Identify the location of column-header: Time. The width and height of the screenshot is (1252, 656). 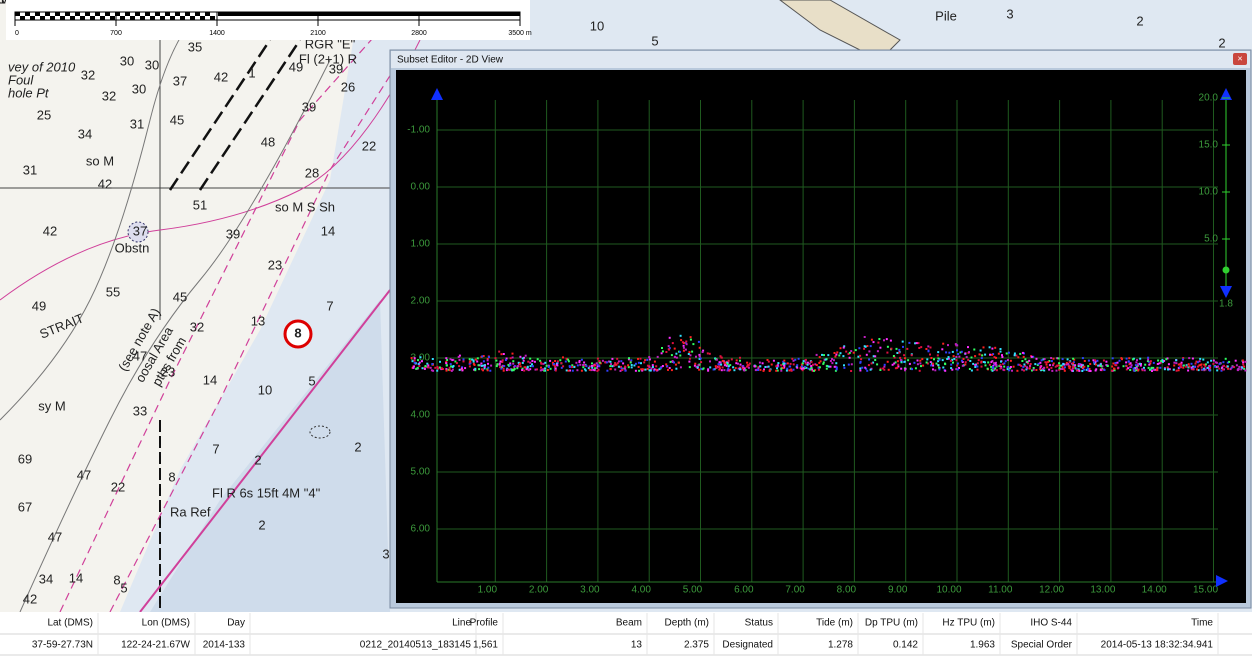
(1202, 623).